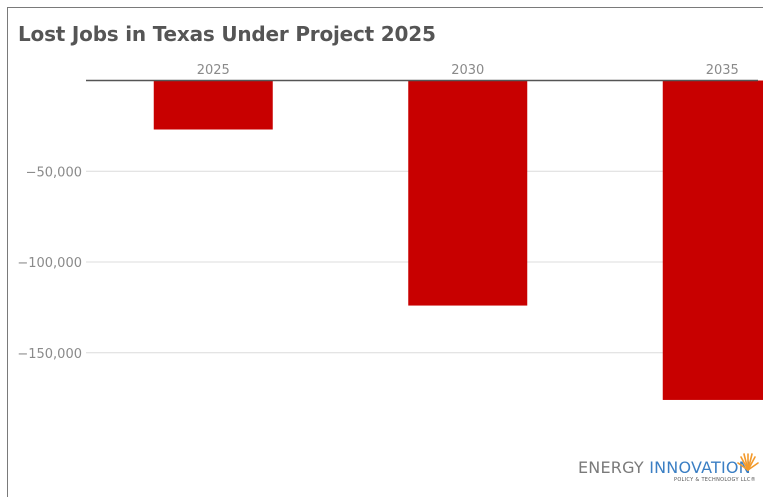  I want to click on category-labels: 2025 2030 2035, so click(468, 70).